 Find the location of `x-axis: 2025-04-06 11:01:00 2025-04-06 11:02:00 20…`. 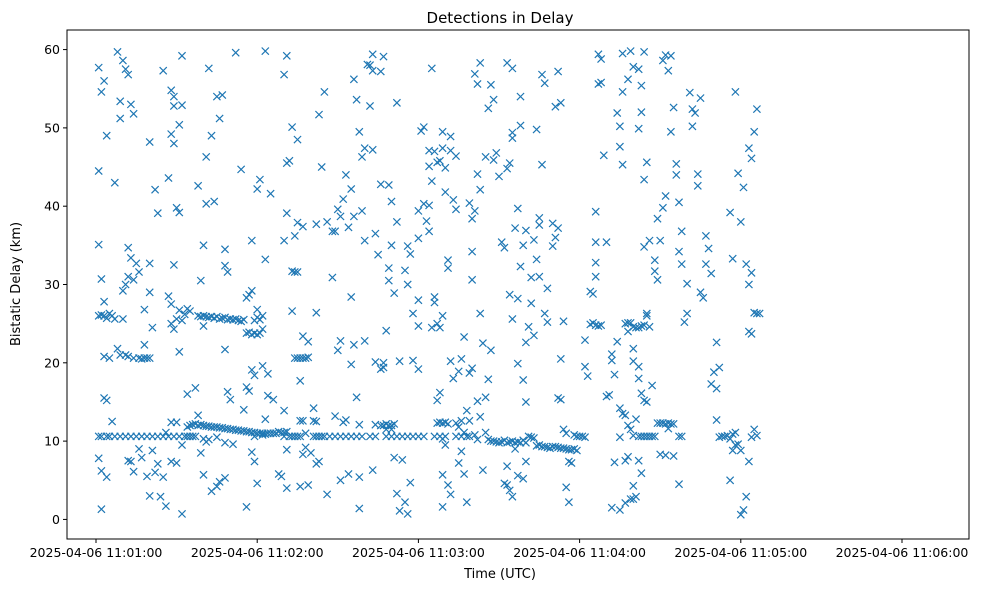

x-axis: 2025-04-06 11:01:00 2025-04-06 11:02:00 20… is located at coordinates (499, 549).